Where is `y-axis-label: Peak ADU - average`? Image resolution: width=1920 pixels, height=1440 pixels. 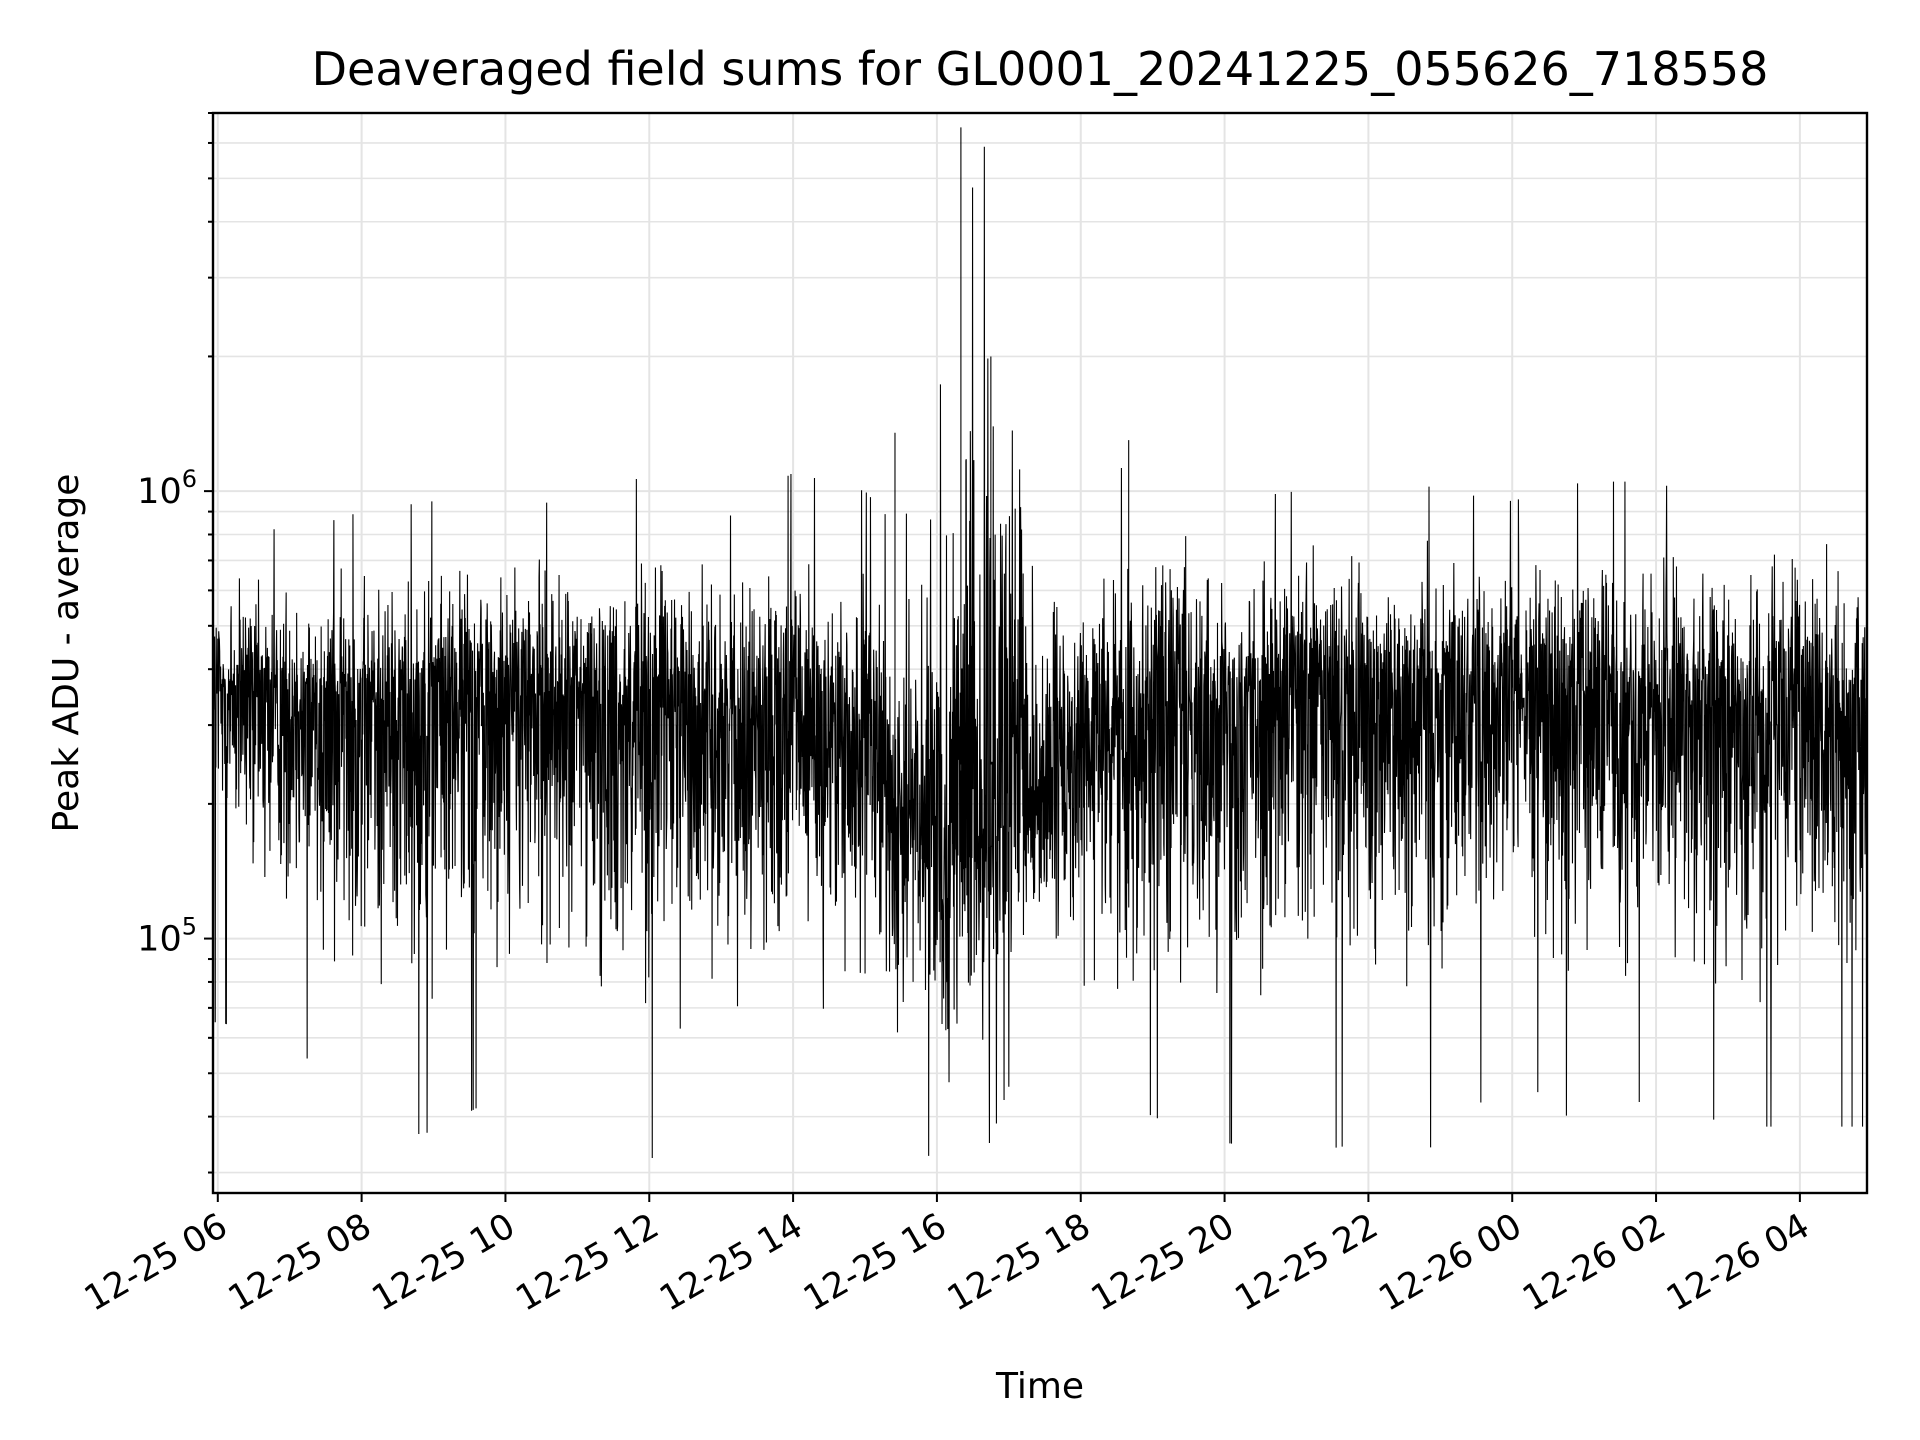 y-axis-label: Peak ADU - average is located at coordinates (66, 653).